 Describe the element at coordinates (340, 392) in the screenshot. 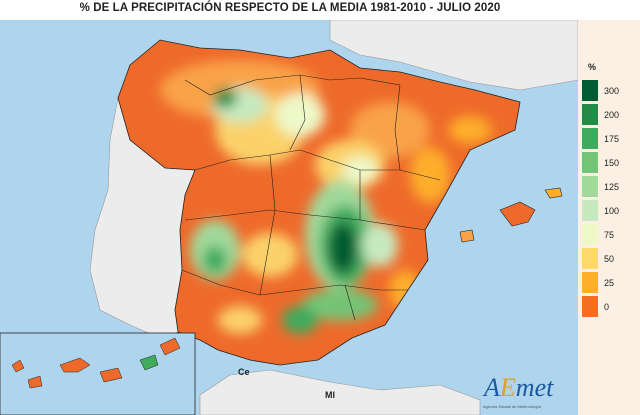

I see `africa-land` at that location.